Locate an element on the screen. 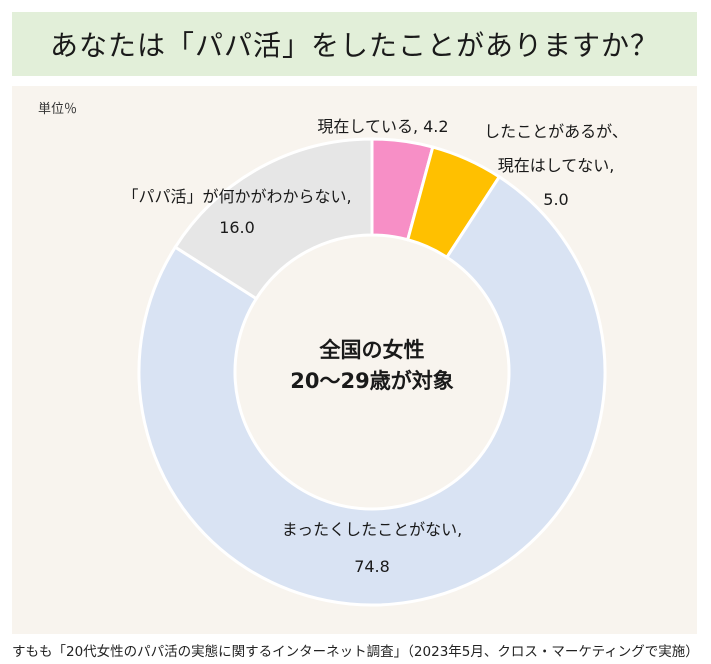 The height and width of the screenshot is (664, 711). slice-label-3: まったくしたことがない, 74.8 is located at coordinates (372, 548).